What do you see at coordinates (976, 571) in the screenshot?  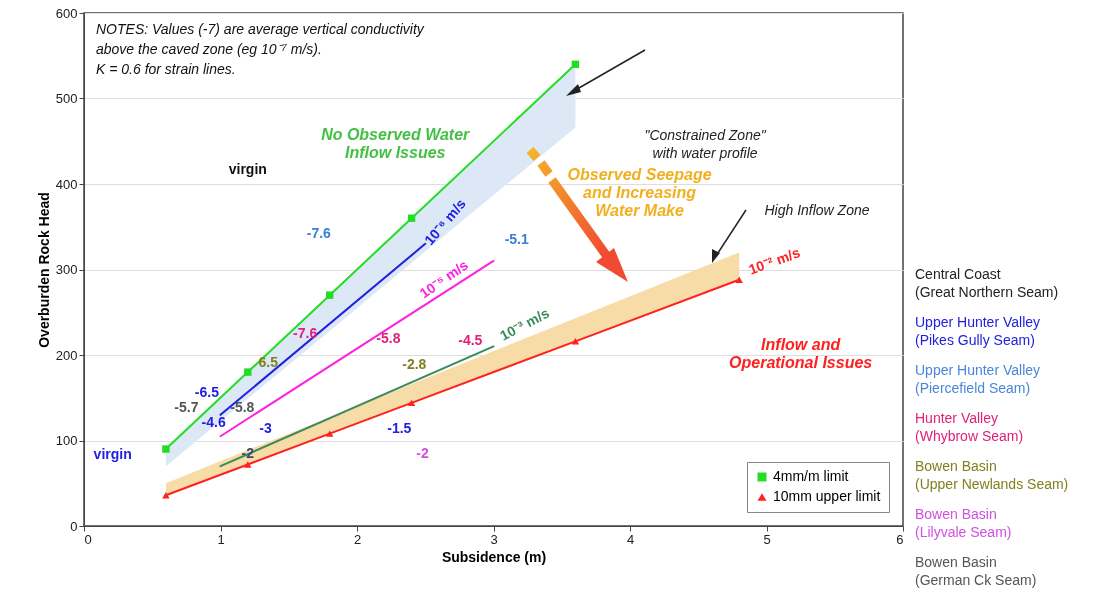 I see `text: Bowen Basin (German Ck Seam)` at bounding box center [976, 571].